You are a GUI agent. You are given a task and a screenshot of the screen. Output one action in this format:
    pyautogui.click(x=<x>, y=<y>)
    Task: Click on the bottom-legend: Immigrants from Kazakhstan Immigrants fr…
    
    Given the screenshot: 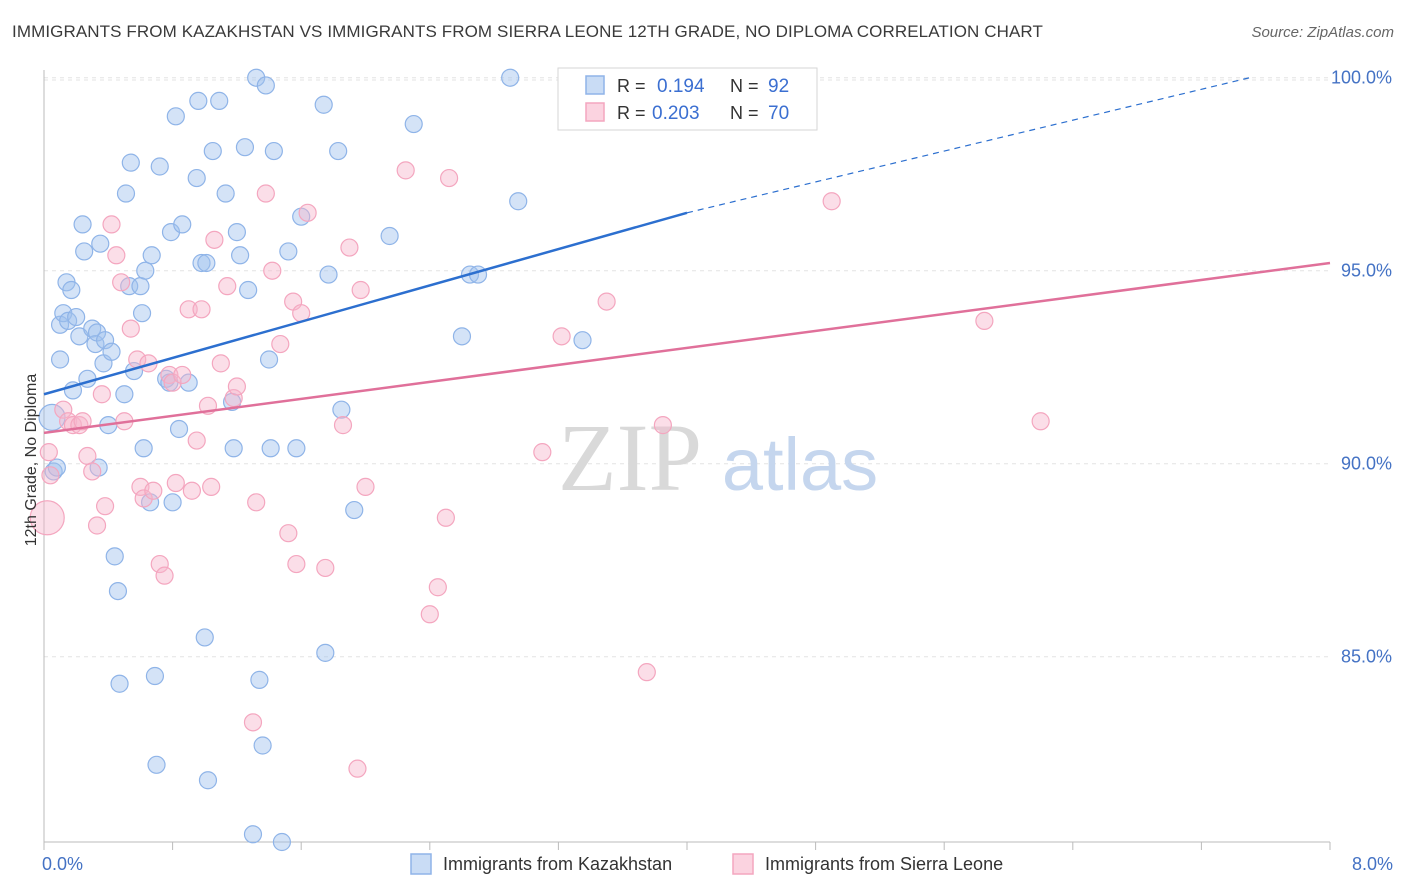 What is the action you would take?
    pyautogui.click(x=706, y=864)
    